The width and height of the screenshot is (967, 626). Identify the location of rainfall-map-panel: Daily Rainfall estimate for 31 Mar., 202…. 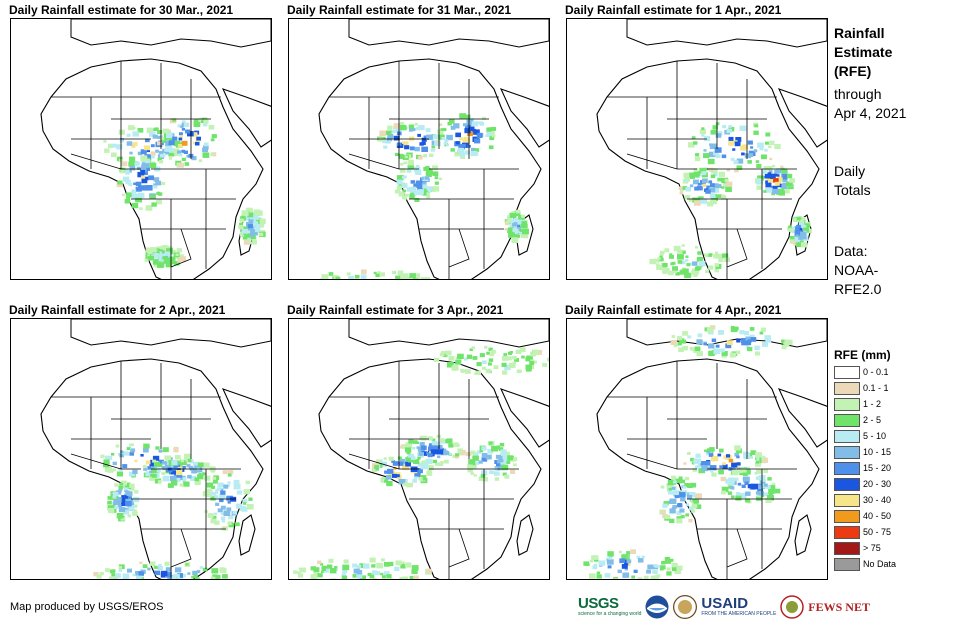
(418, 141).